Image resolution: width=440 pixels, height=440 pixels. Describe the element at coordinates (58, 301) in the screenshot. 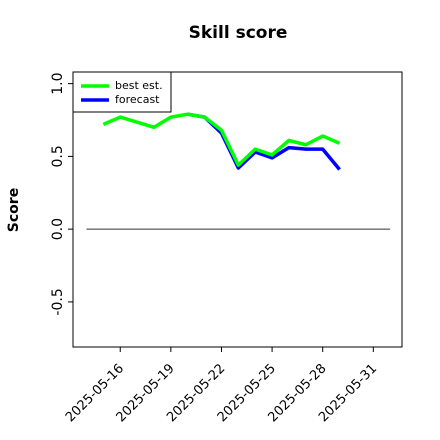

I see `y-tick-label: -0.5` at that location.